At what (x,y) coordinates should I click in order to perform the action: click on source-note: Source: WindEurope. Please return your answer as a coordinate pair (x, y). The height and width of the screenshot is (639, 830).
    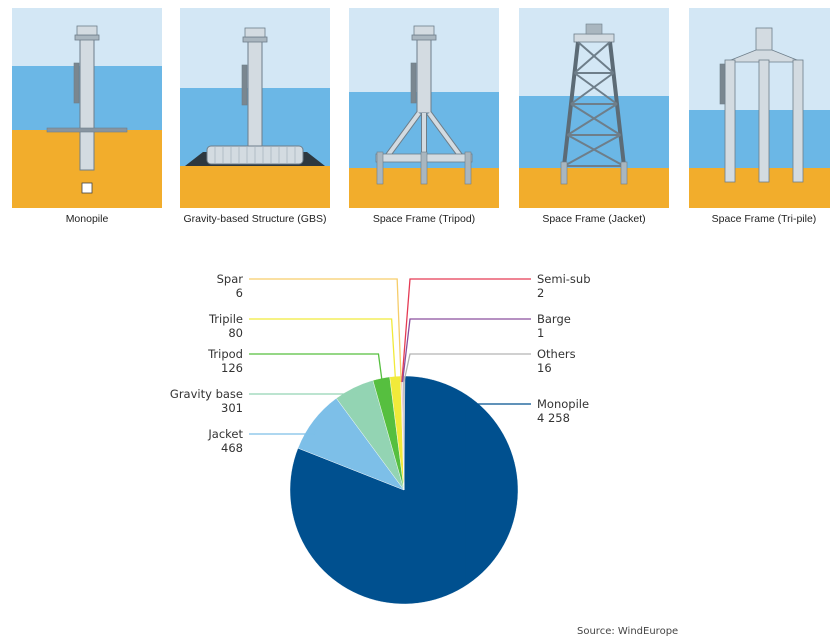
    Looking at the image, I should click on (627, 631).